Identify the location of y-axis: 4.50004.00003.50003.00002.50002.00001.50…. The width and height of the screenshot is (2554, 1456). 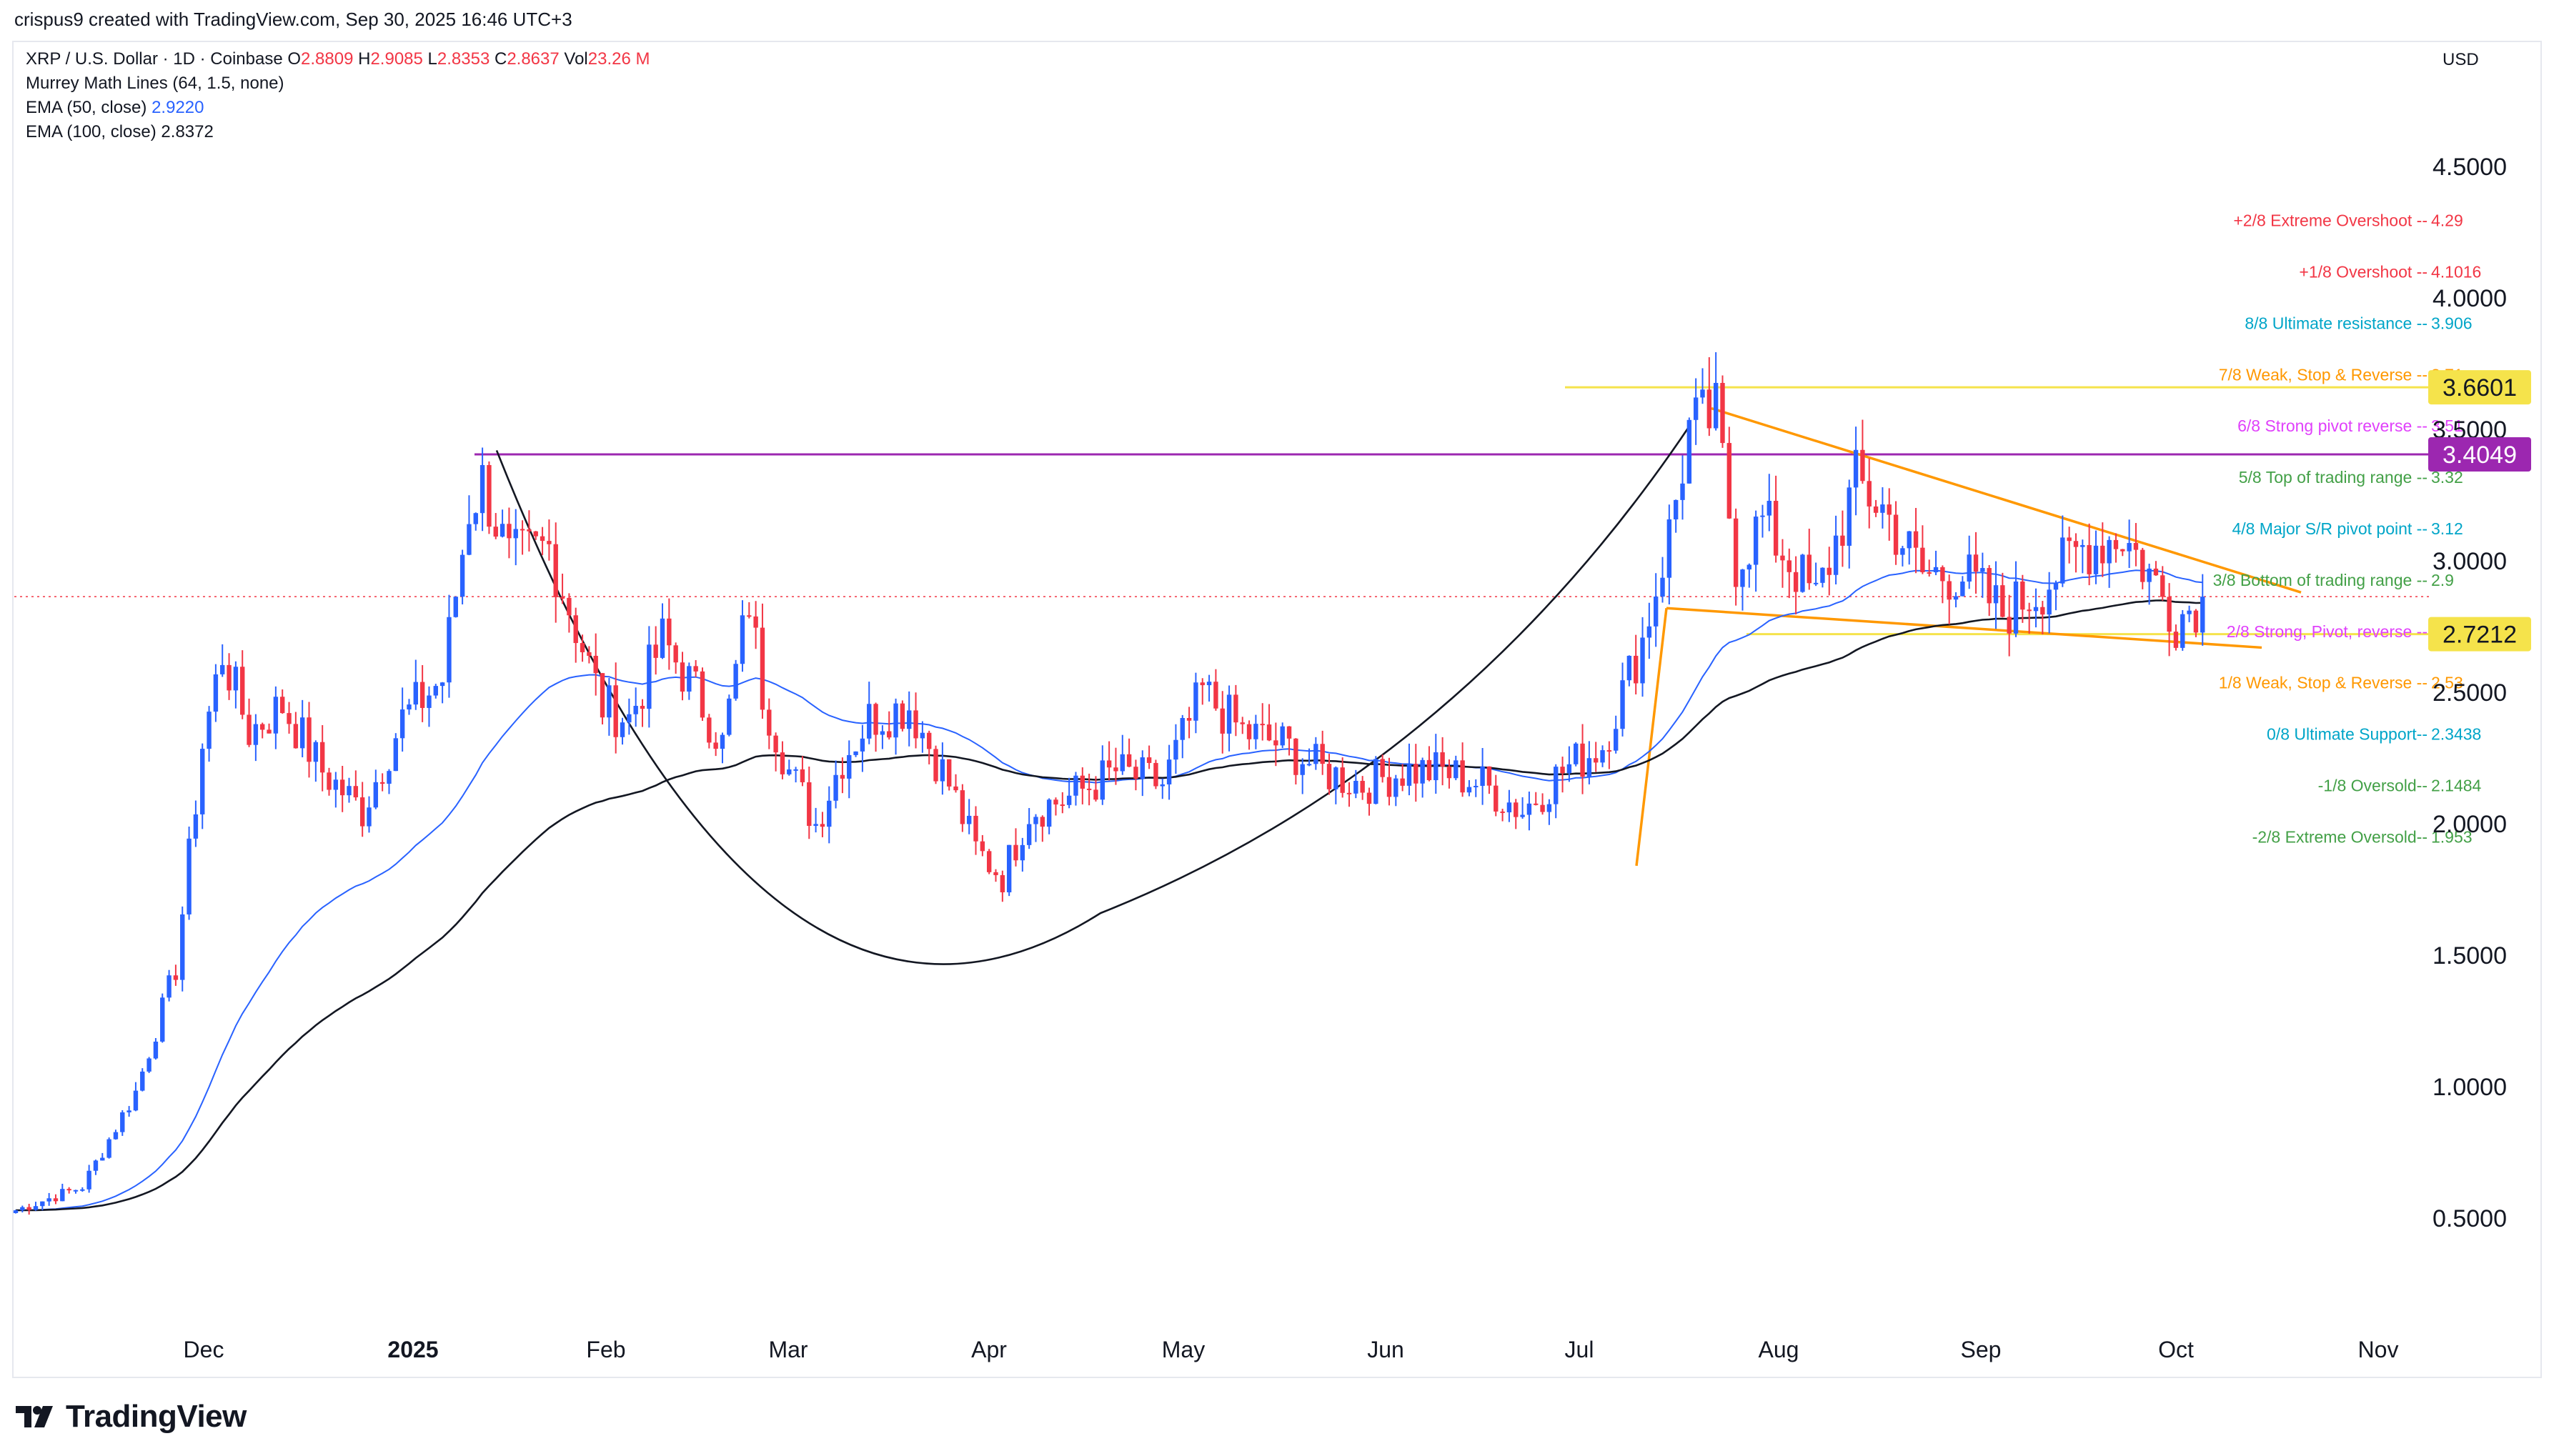
(2470, 693).